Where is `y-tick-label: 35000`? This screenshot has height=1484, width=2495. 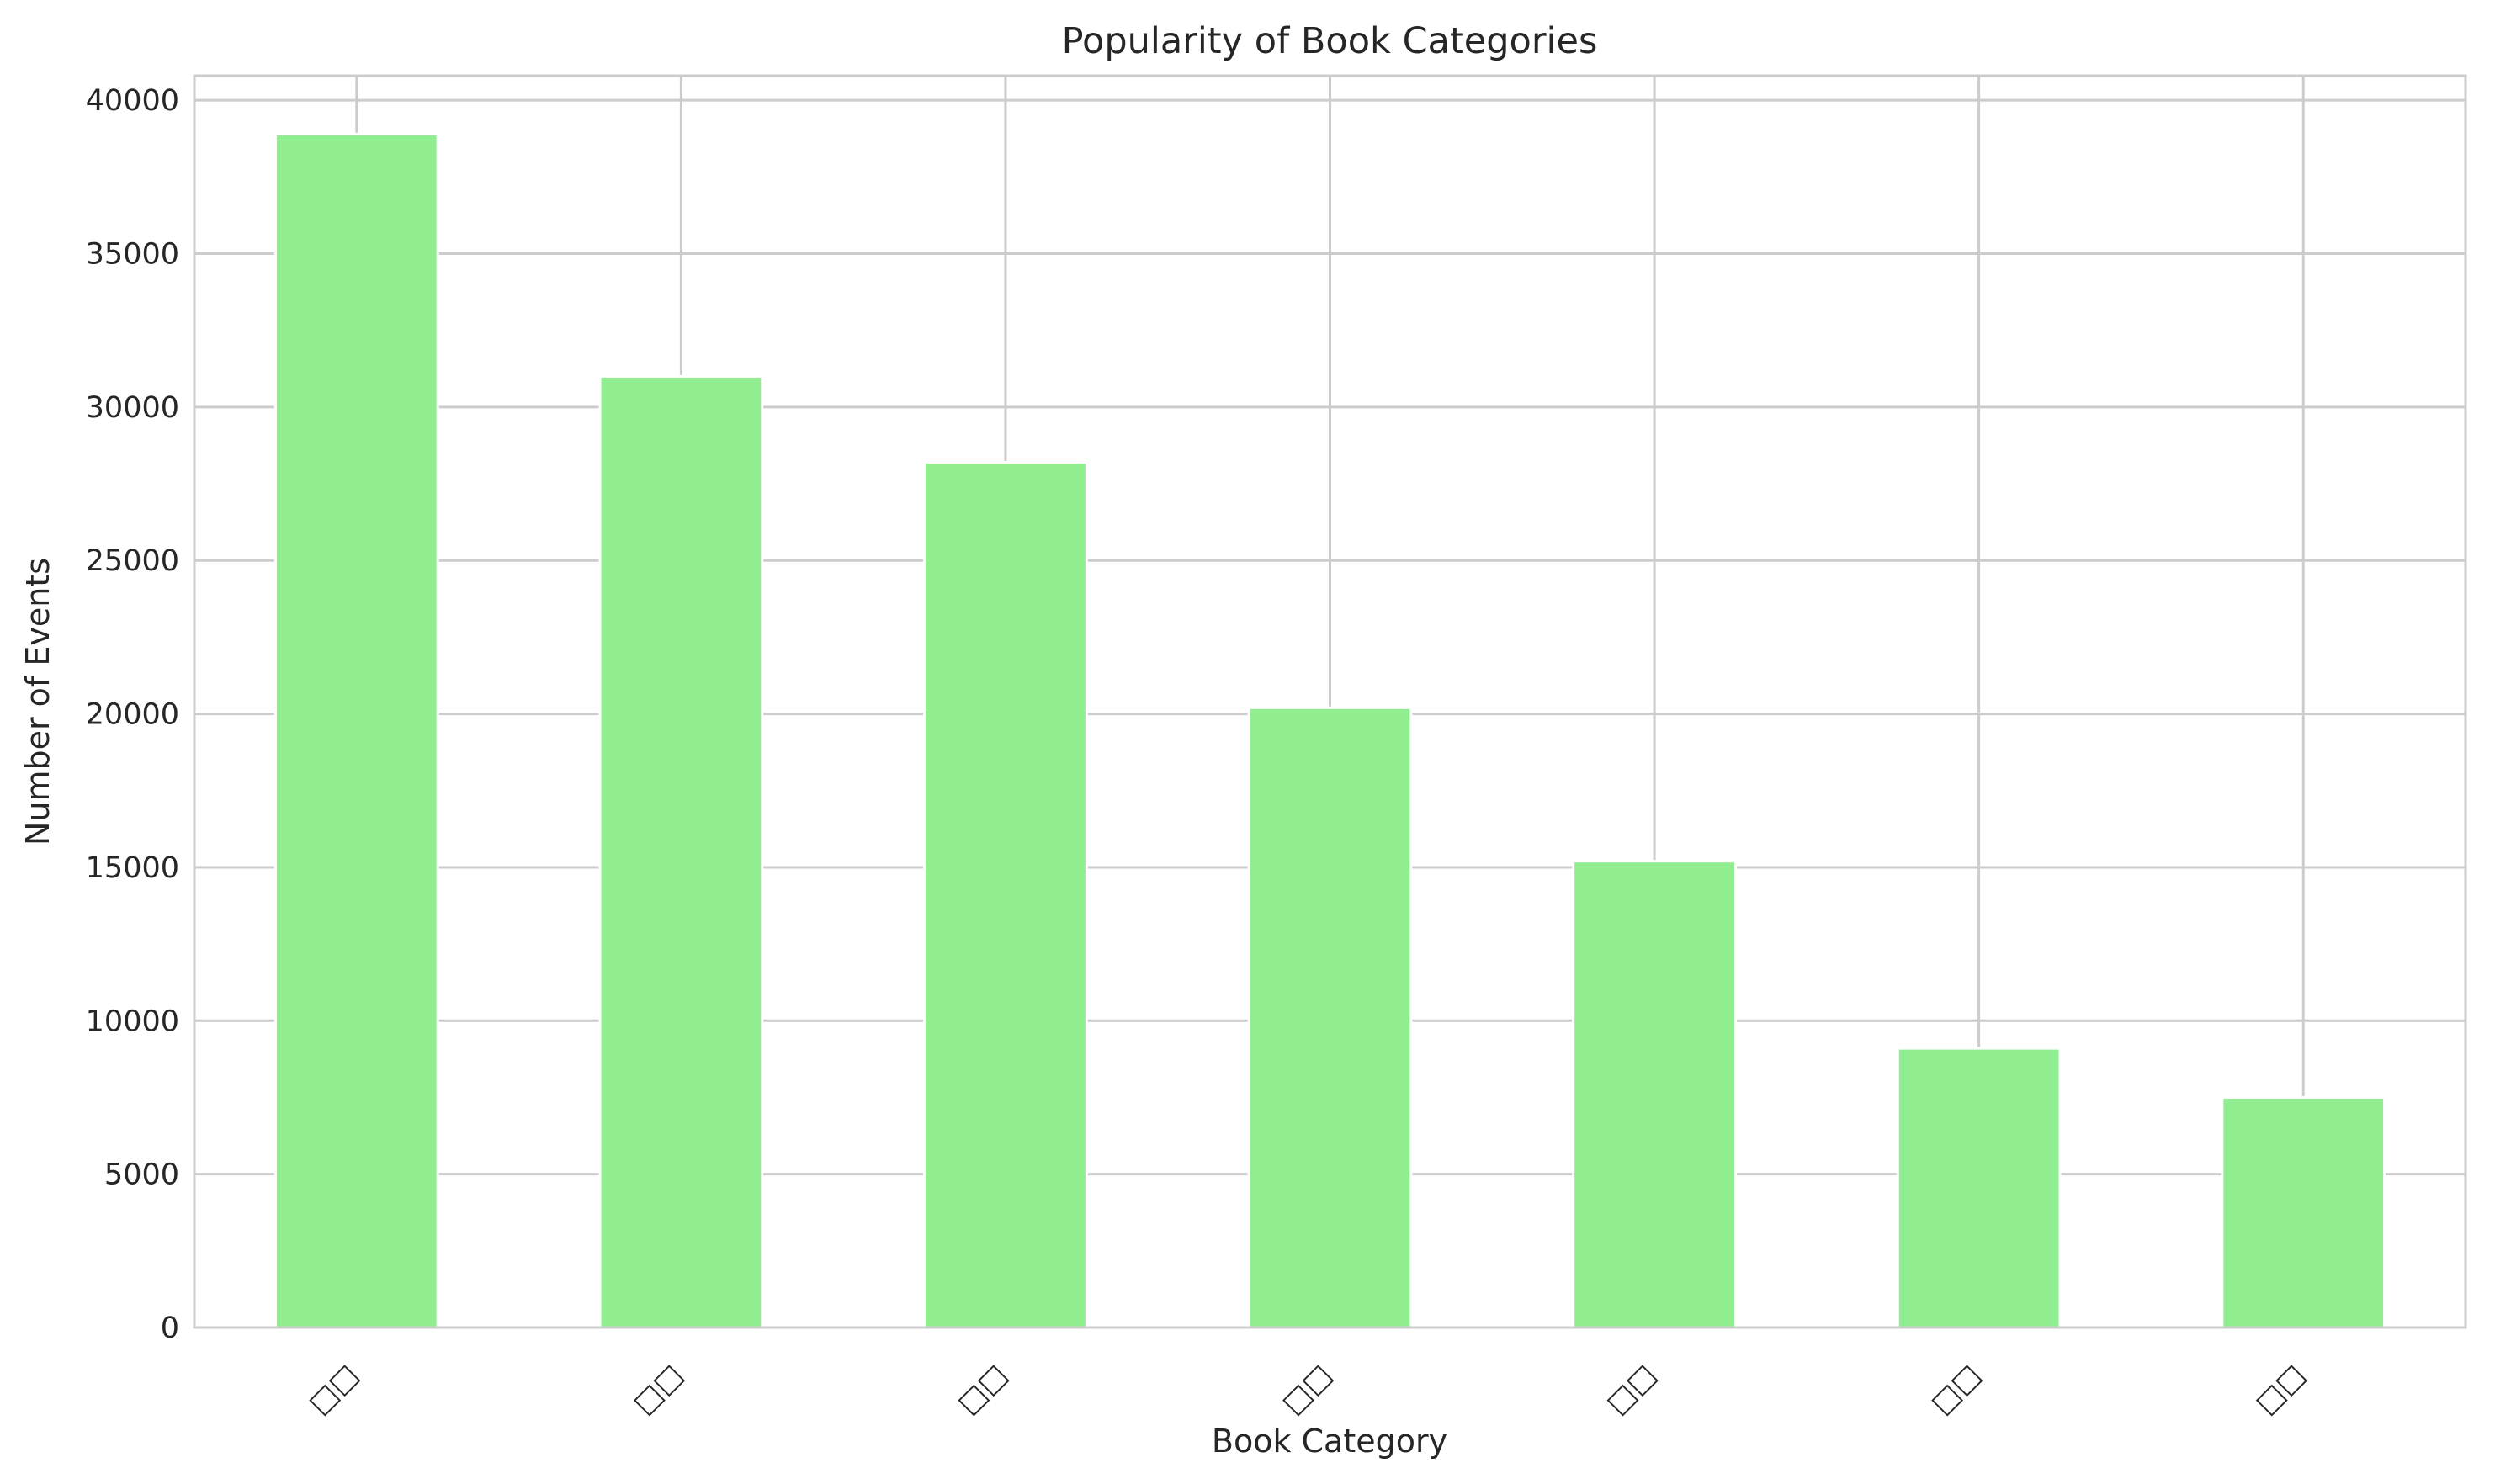 y-tick-label: 35000 is located at coordinates (132, 255).